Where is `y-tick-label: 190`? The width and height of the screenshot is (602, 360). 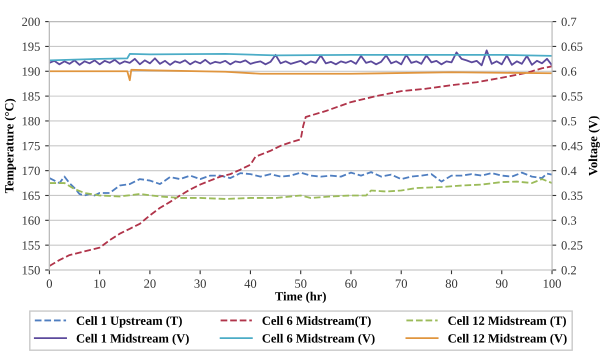 y-tick-label: 190 is located at coordinates (31, 71).